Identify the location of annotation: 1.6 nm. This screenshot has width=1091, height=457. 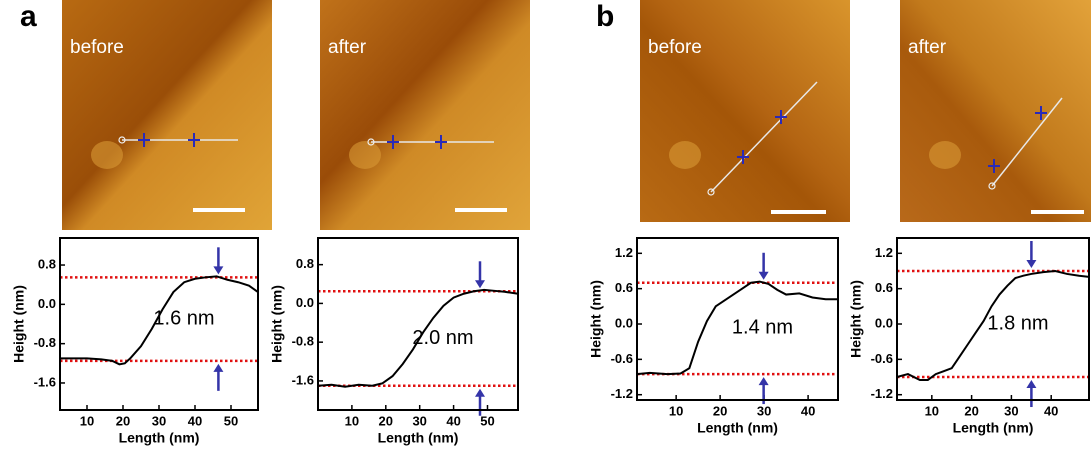
(183, 318).